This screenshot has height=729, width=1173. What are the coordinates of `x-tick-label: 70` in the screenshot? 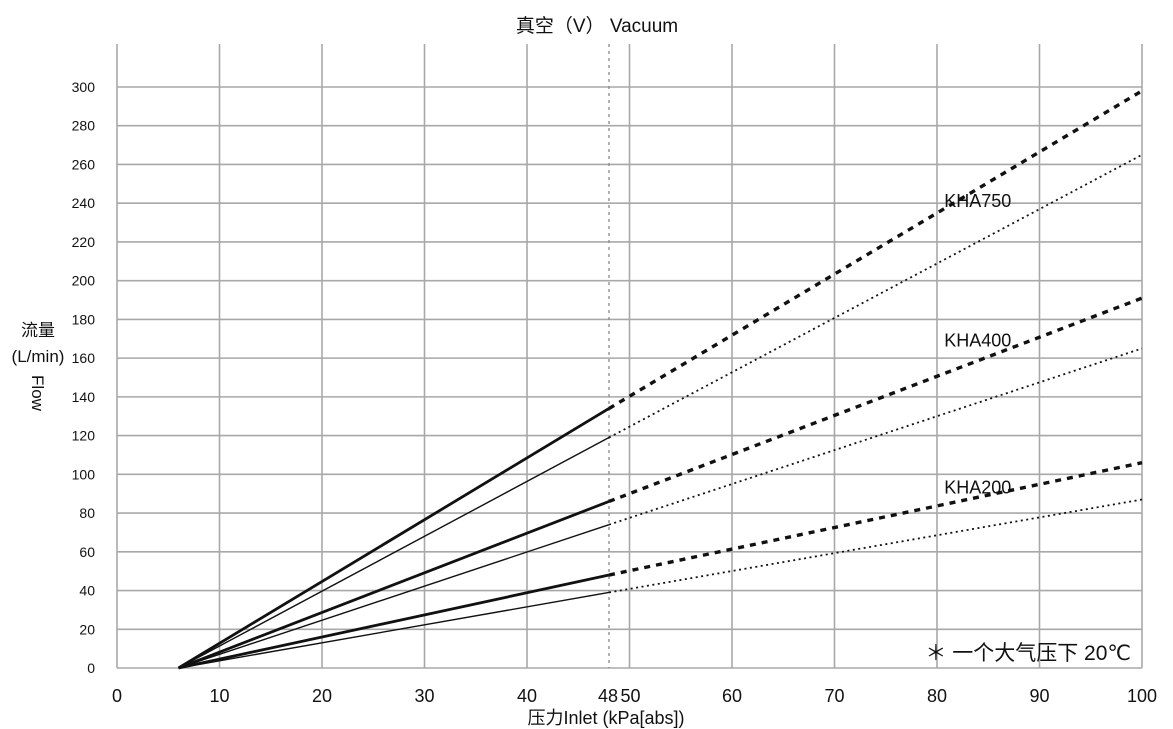 It's located at (834, 696).